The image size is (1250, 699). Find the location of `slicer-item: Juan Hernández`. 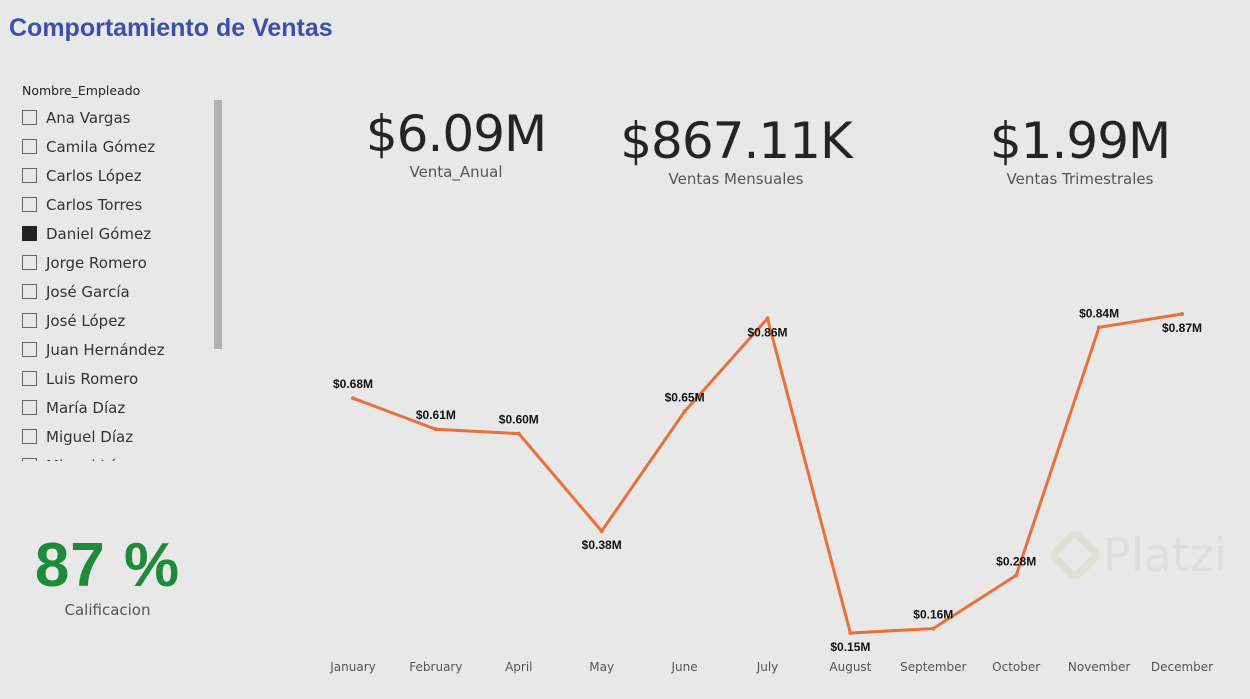

slicer-item: Juan Hernández is located at coordinates (117, 349).